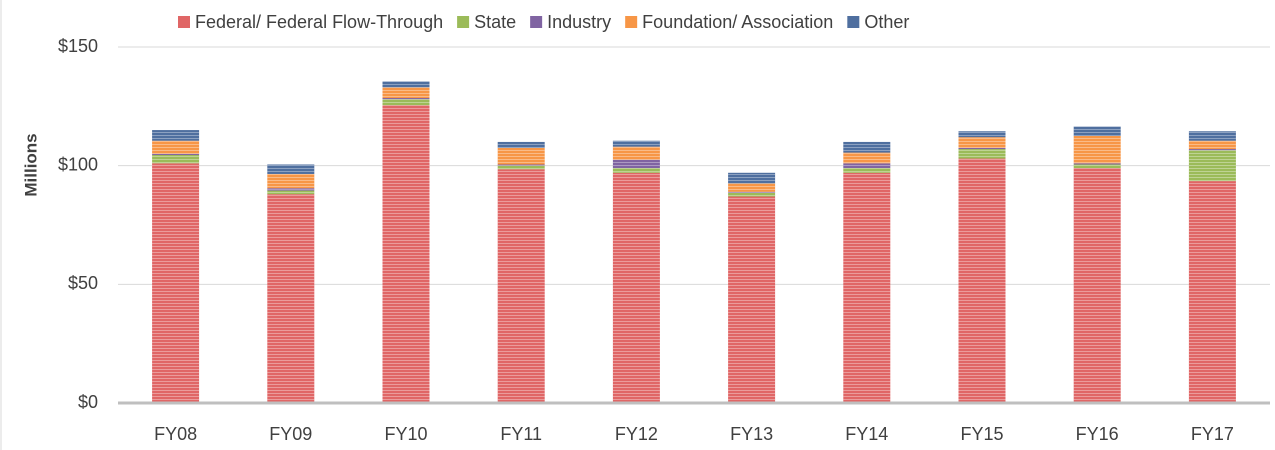  I want to click on y-tick-label: $150, so click(78, 46).